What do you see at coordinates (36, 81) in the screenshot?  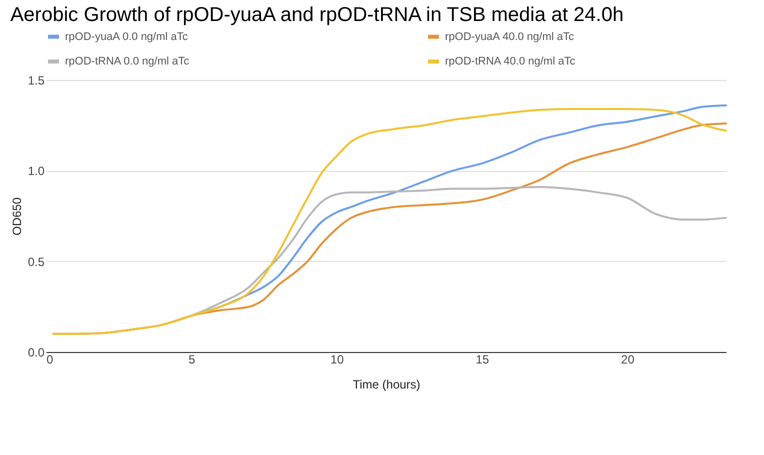 I see `y-tick-label: 1.5` at bounding box center [36, 81].